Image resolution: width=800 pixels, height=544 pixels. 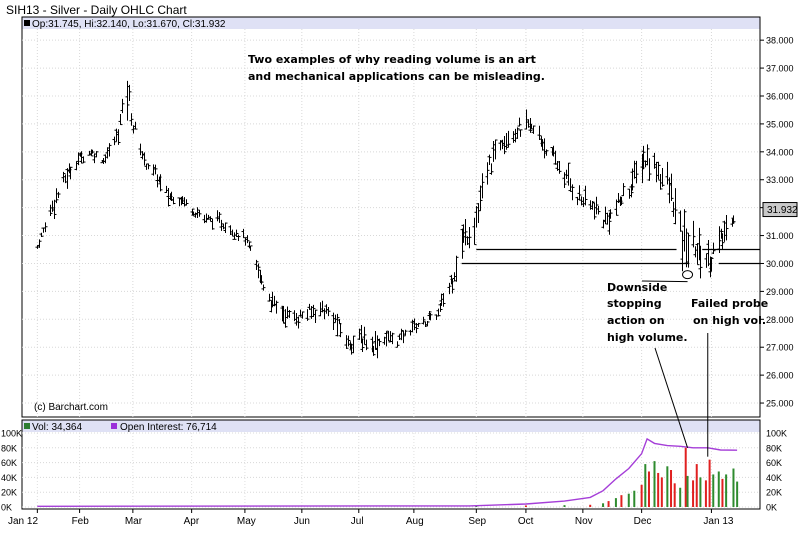 I want to click on x-tick-label: Nov, so click(x=584, y=521).